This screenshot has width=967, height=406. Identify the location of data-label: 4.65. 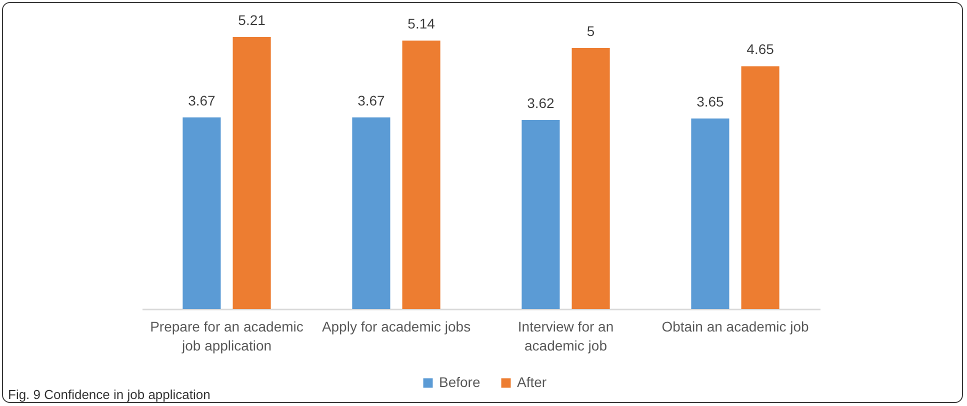
(760, 49).